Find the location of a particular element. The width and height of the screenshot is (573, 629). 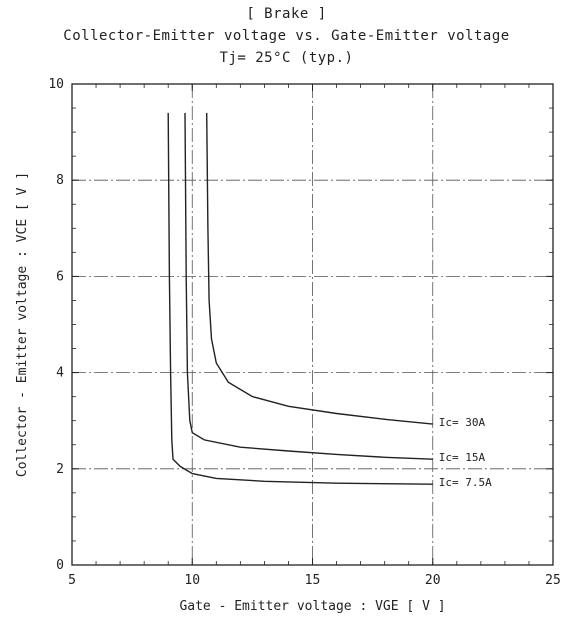

chart-condition: Tj= 25°C (typ.) is located at coordinates (286, 58).